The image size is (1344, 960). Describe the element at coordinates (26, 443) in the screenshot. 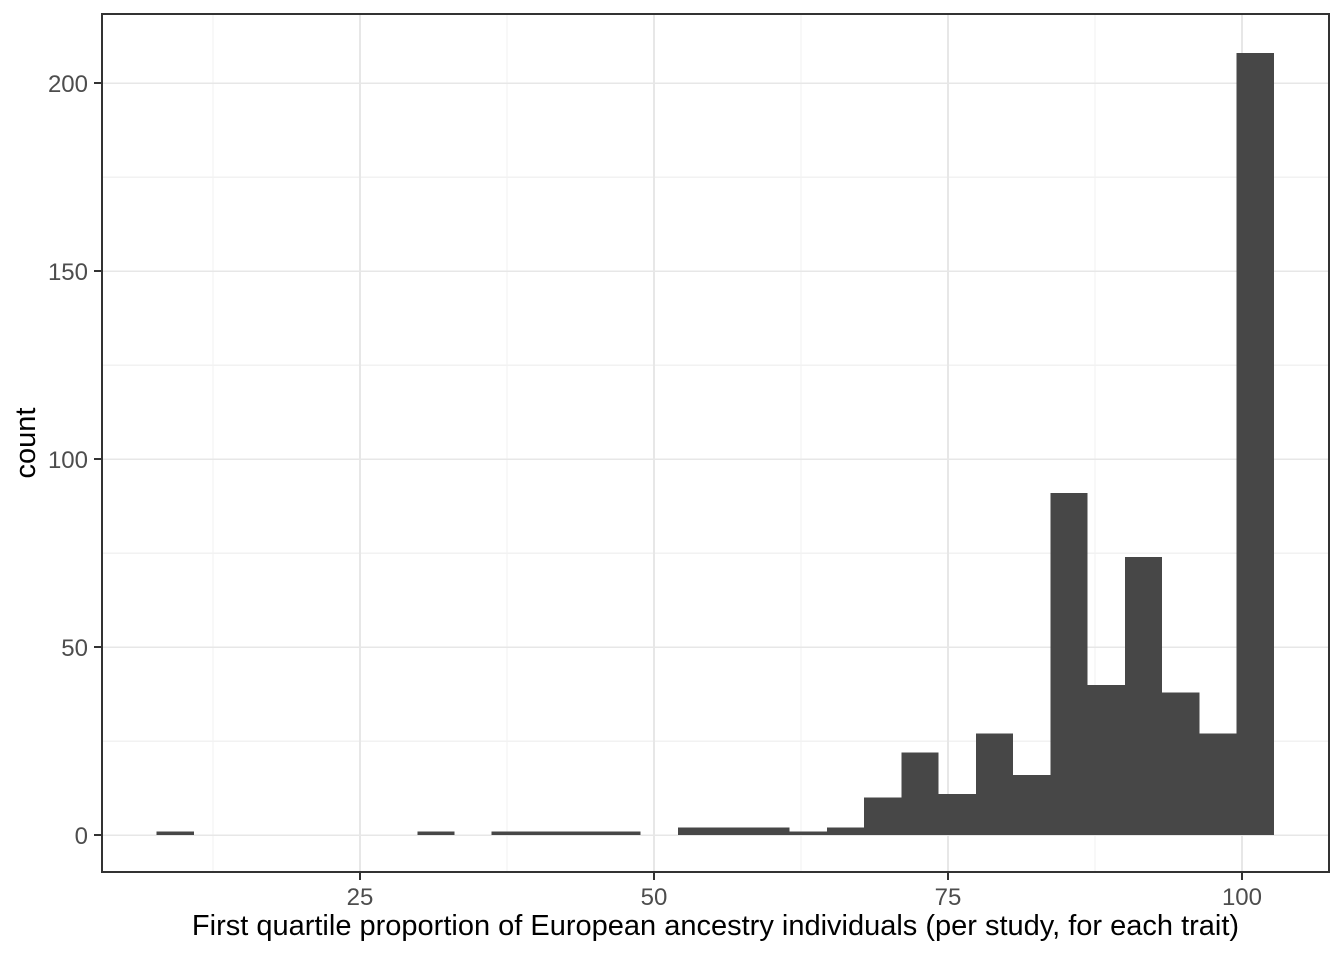

I see `y-axis-title: count` at that location.